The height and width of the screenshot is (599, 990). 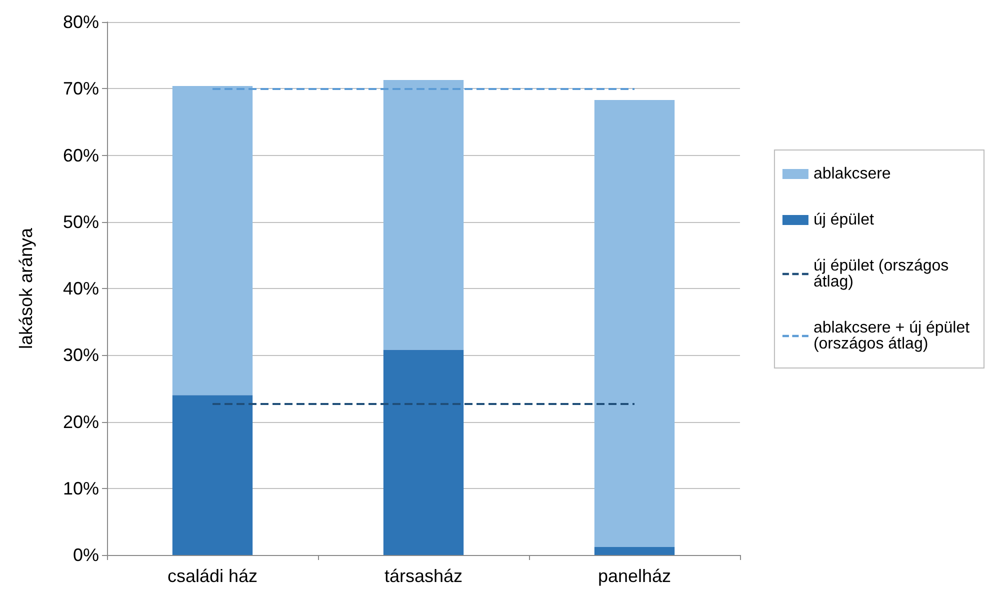 I want to click on x-tick-label: családi ház, so click(x=212, y=576).